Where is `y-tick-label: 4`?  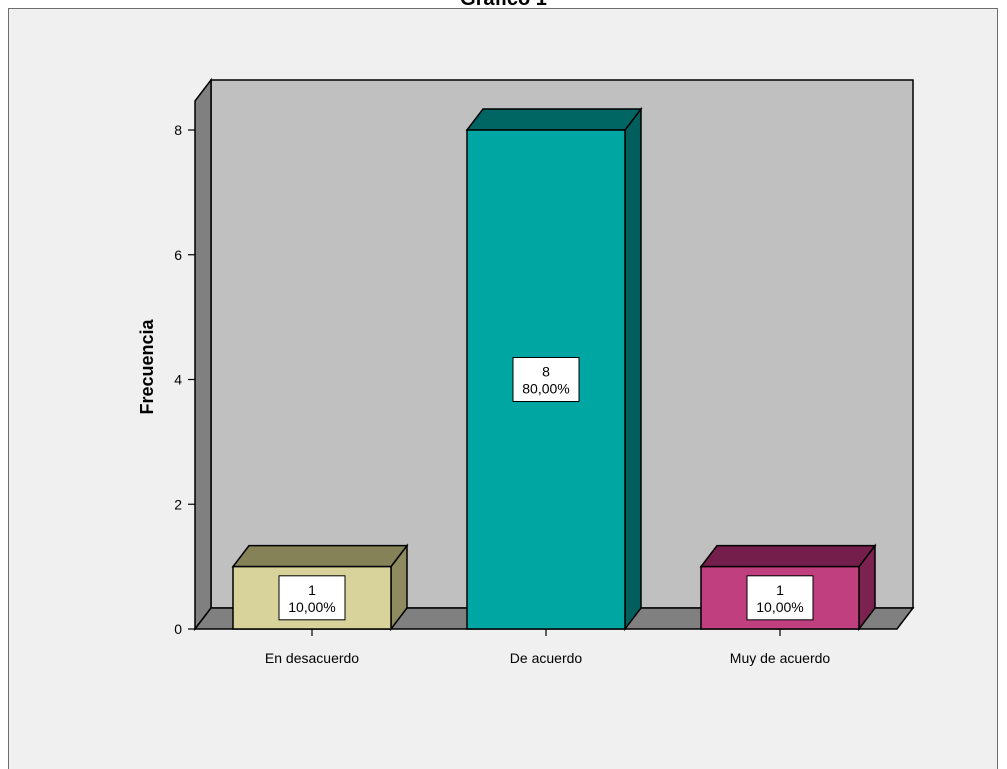
y-tick-label: 4 is located at coordinates (178, 380).